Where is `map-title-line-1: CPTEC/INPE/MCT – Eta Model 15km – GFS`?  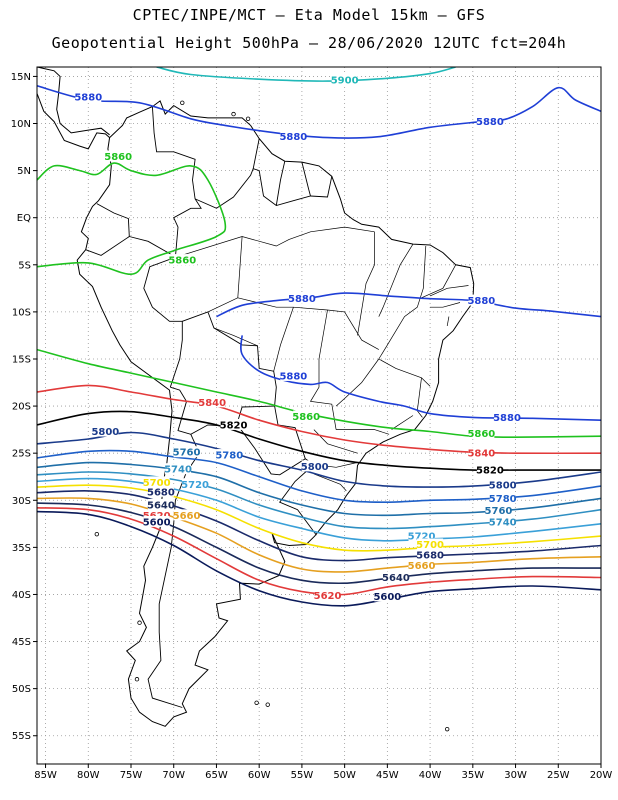 map-title-line-1: CPTEC/INPE/MCT – Eta Model 15km – GFS is located at coordinates (309, 15).